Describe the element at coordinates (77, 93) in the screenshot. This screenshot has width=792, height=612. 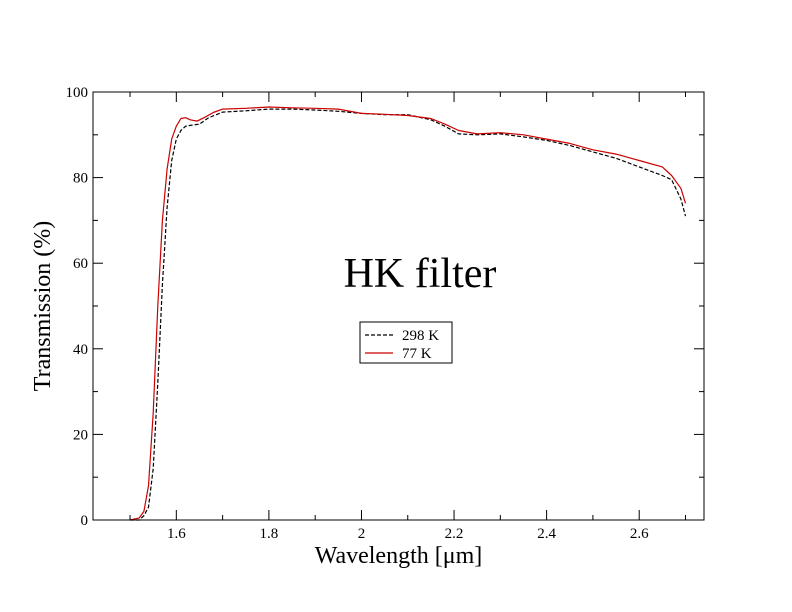
I see `y-tick-label: 100` at that location.